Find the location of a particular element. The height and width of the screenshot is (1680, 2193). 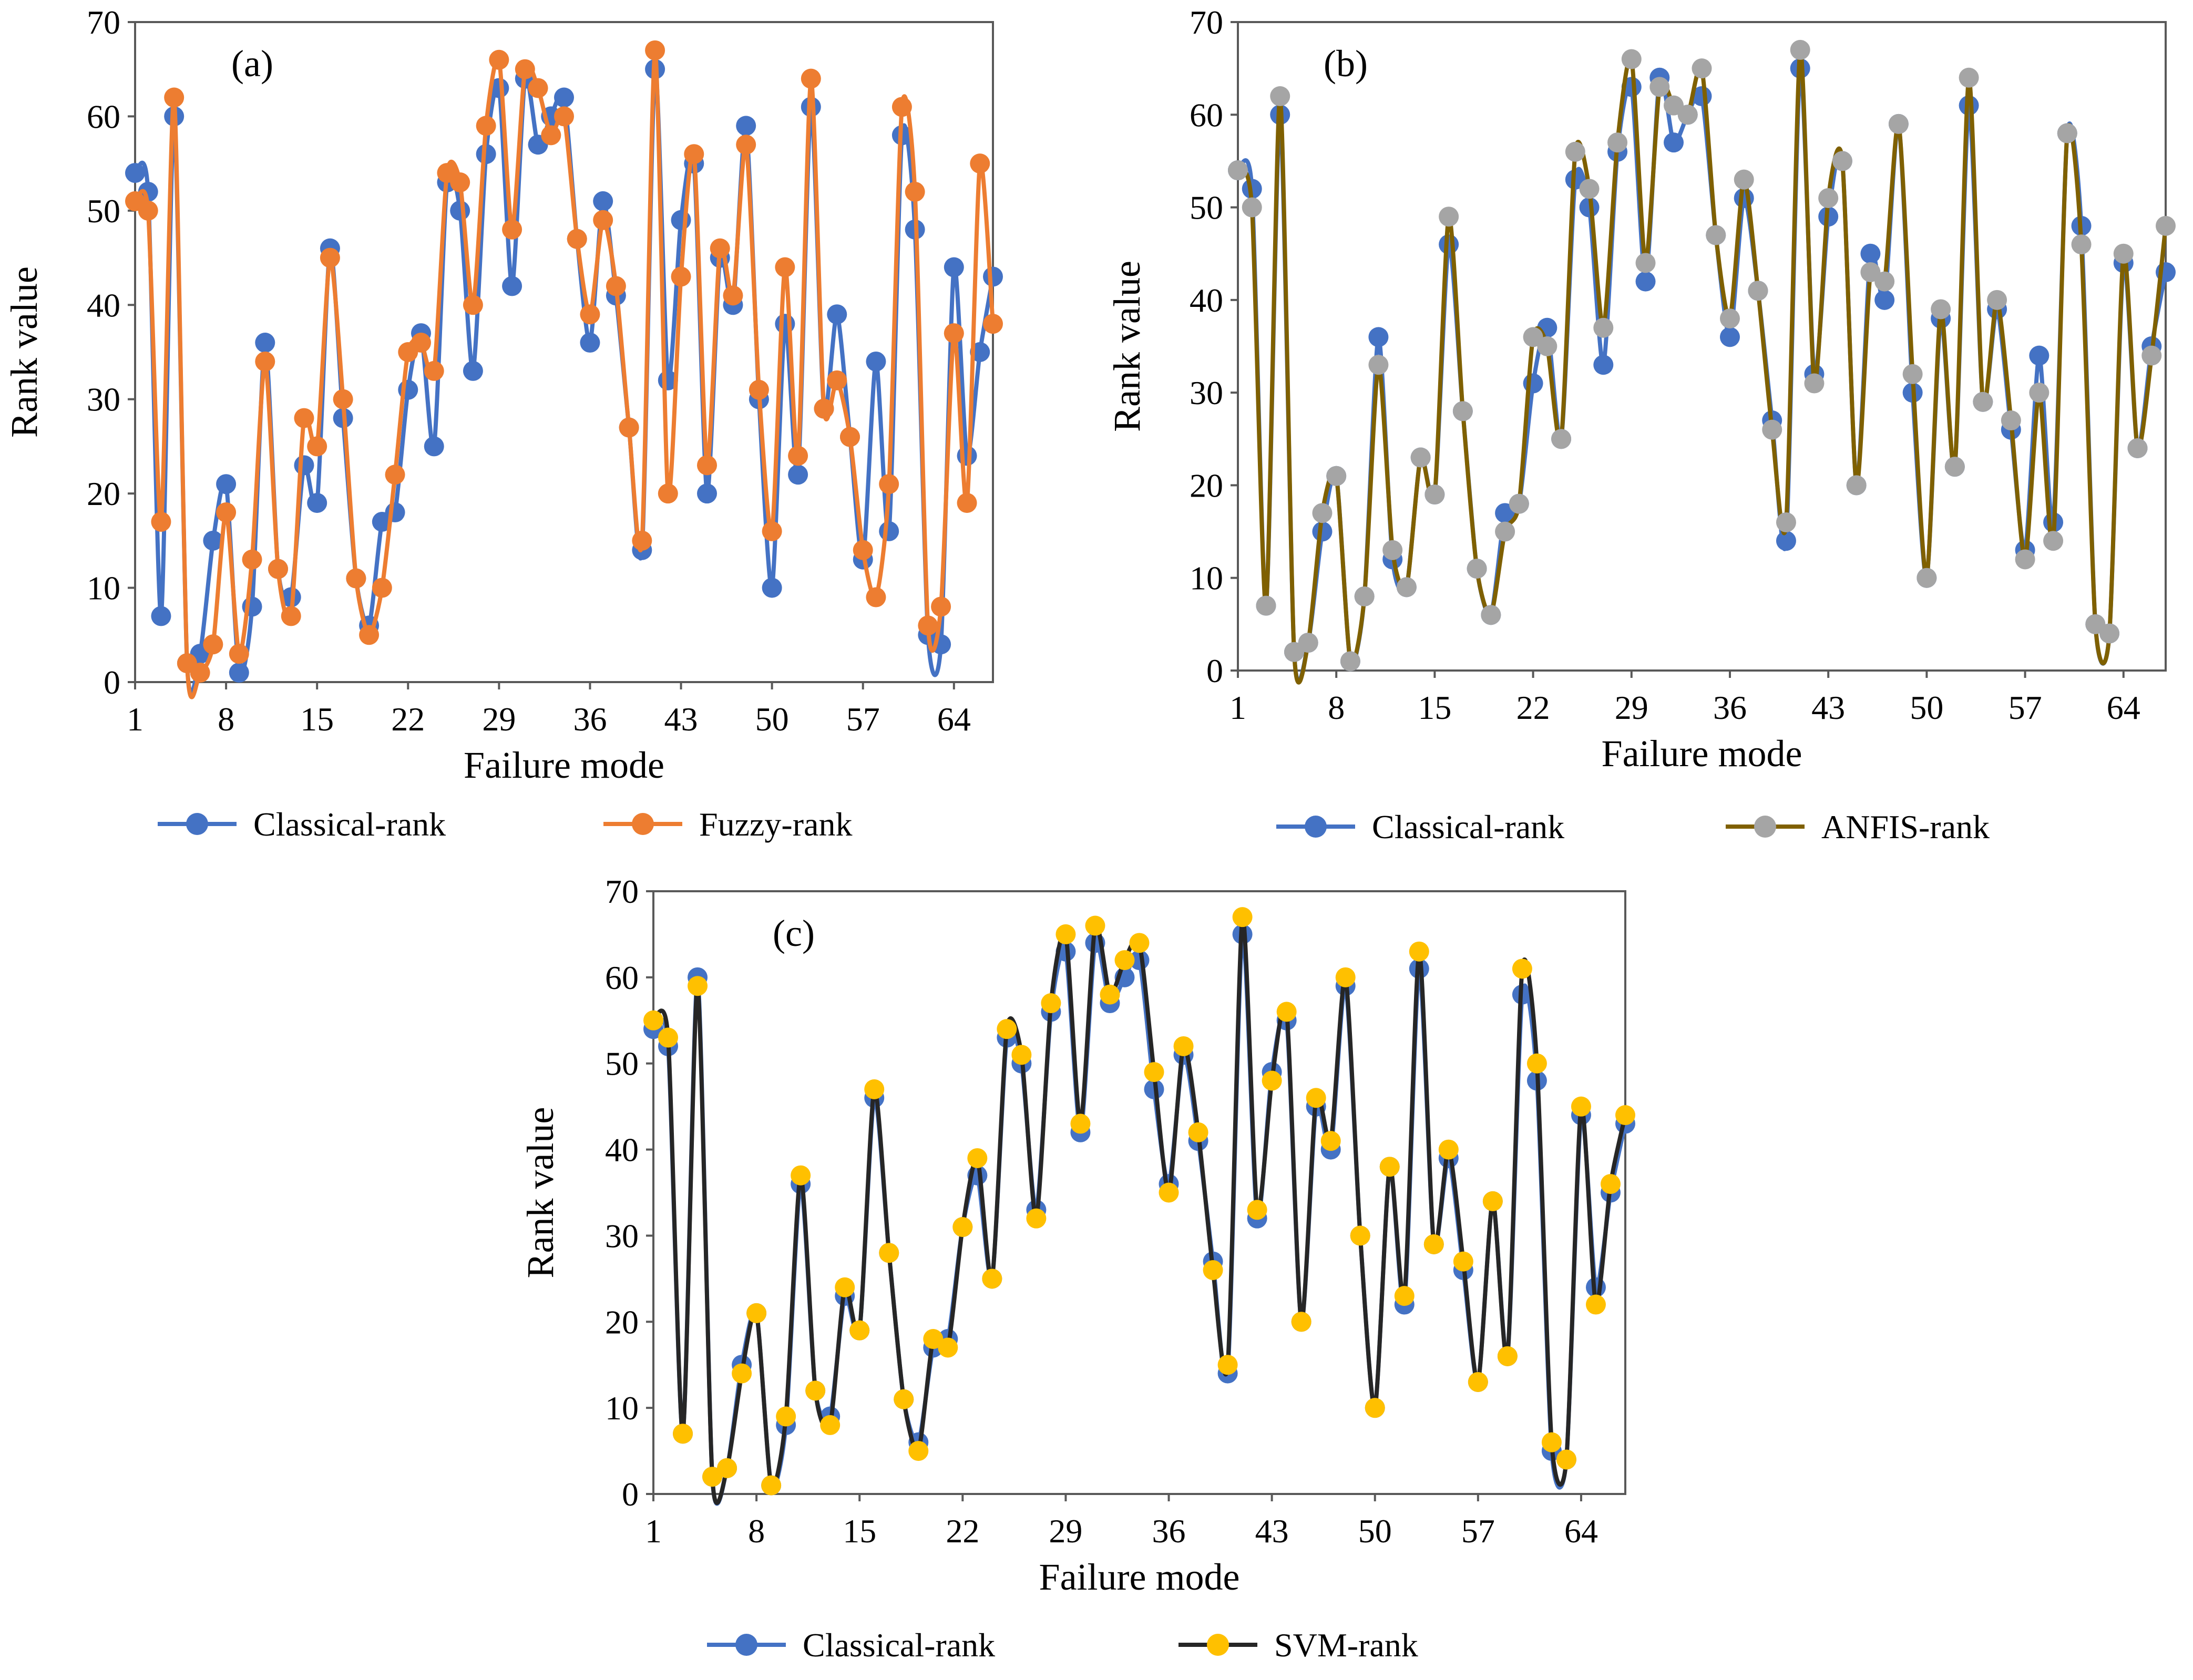

y-tick-label: 40 is located at coordinates (1207, 300).